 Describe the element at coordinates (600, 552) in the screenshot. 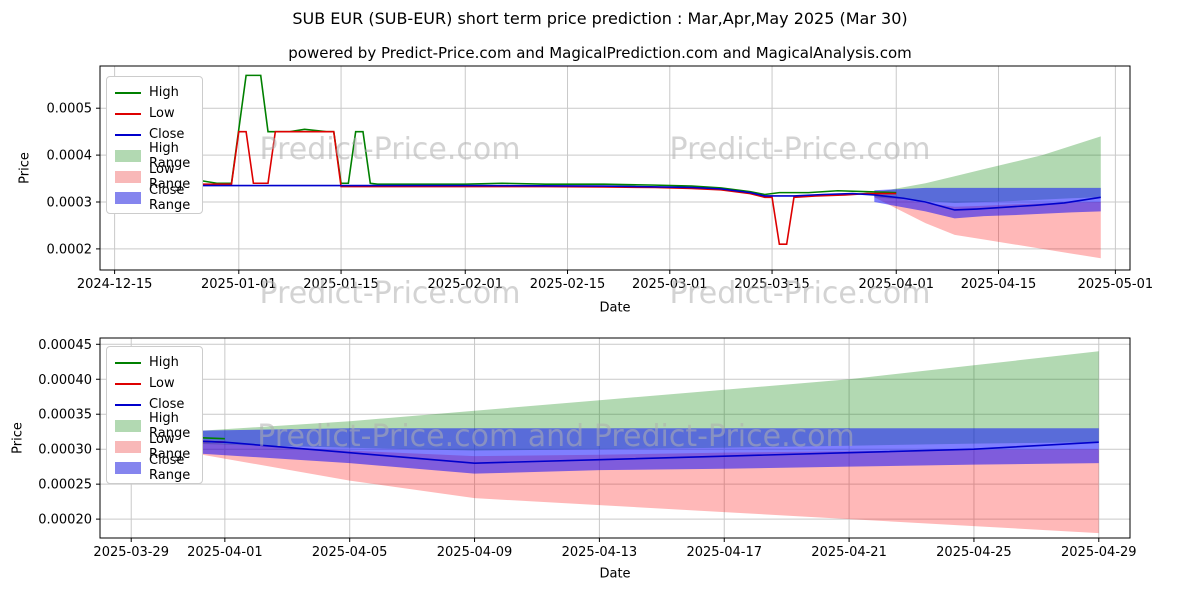

I see `x-tick-label: 2025-04-13` at that location.